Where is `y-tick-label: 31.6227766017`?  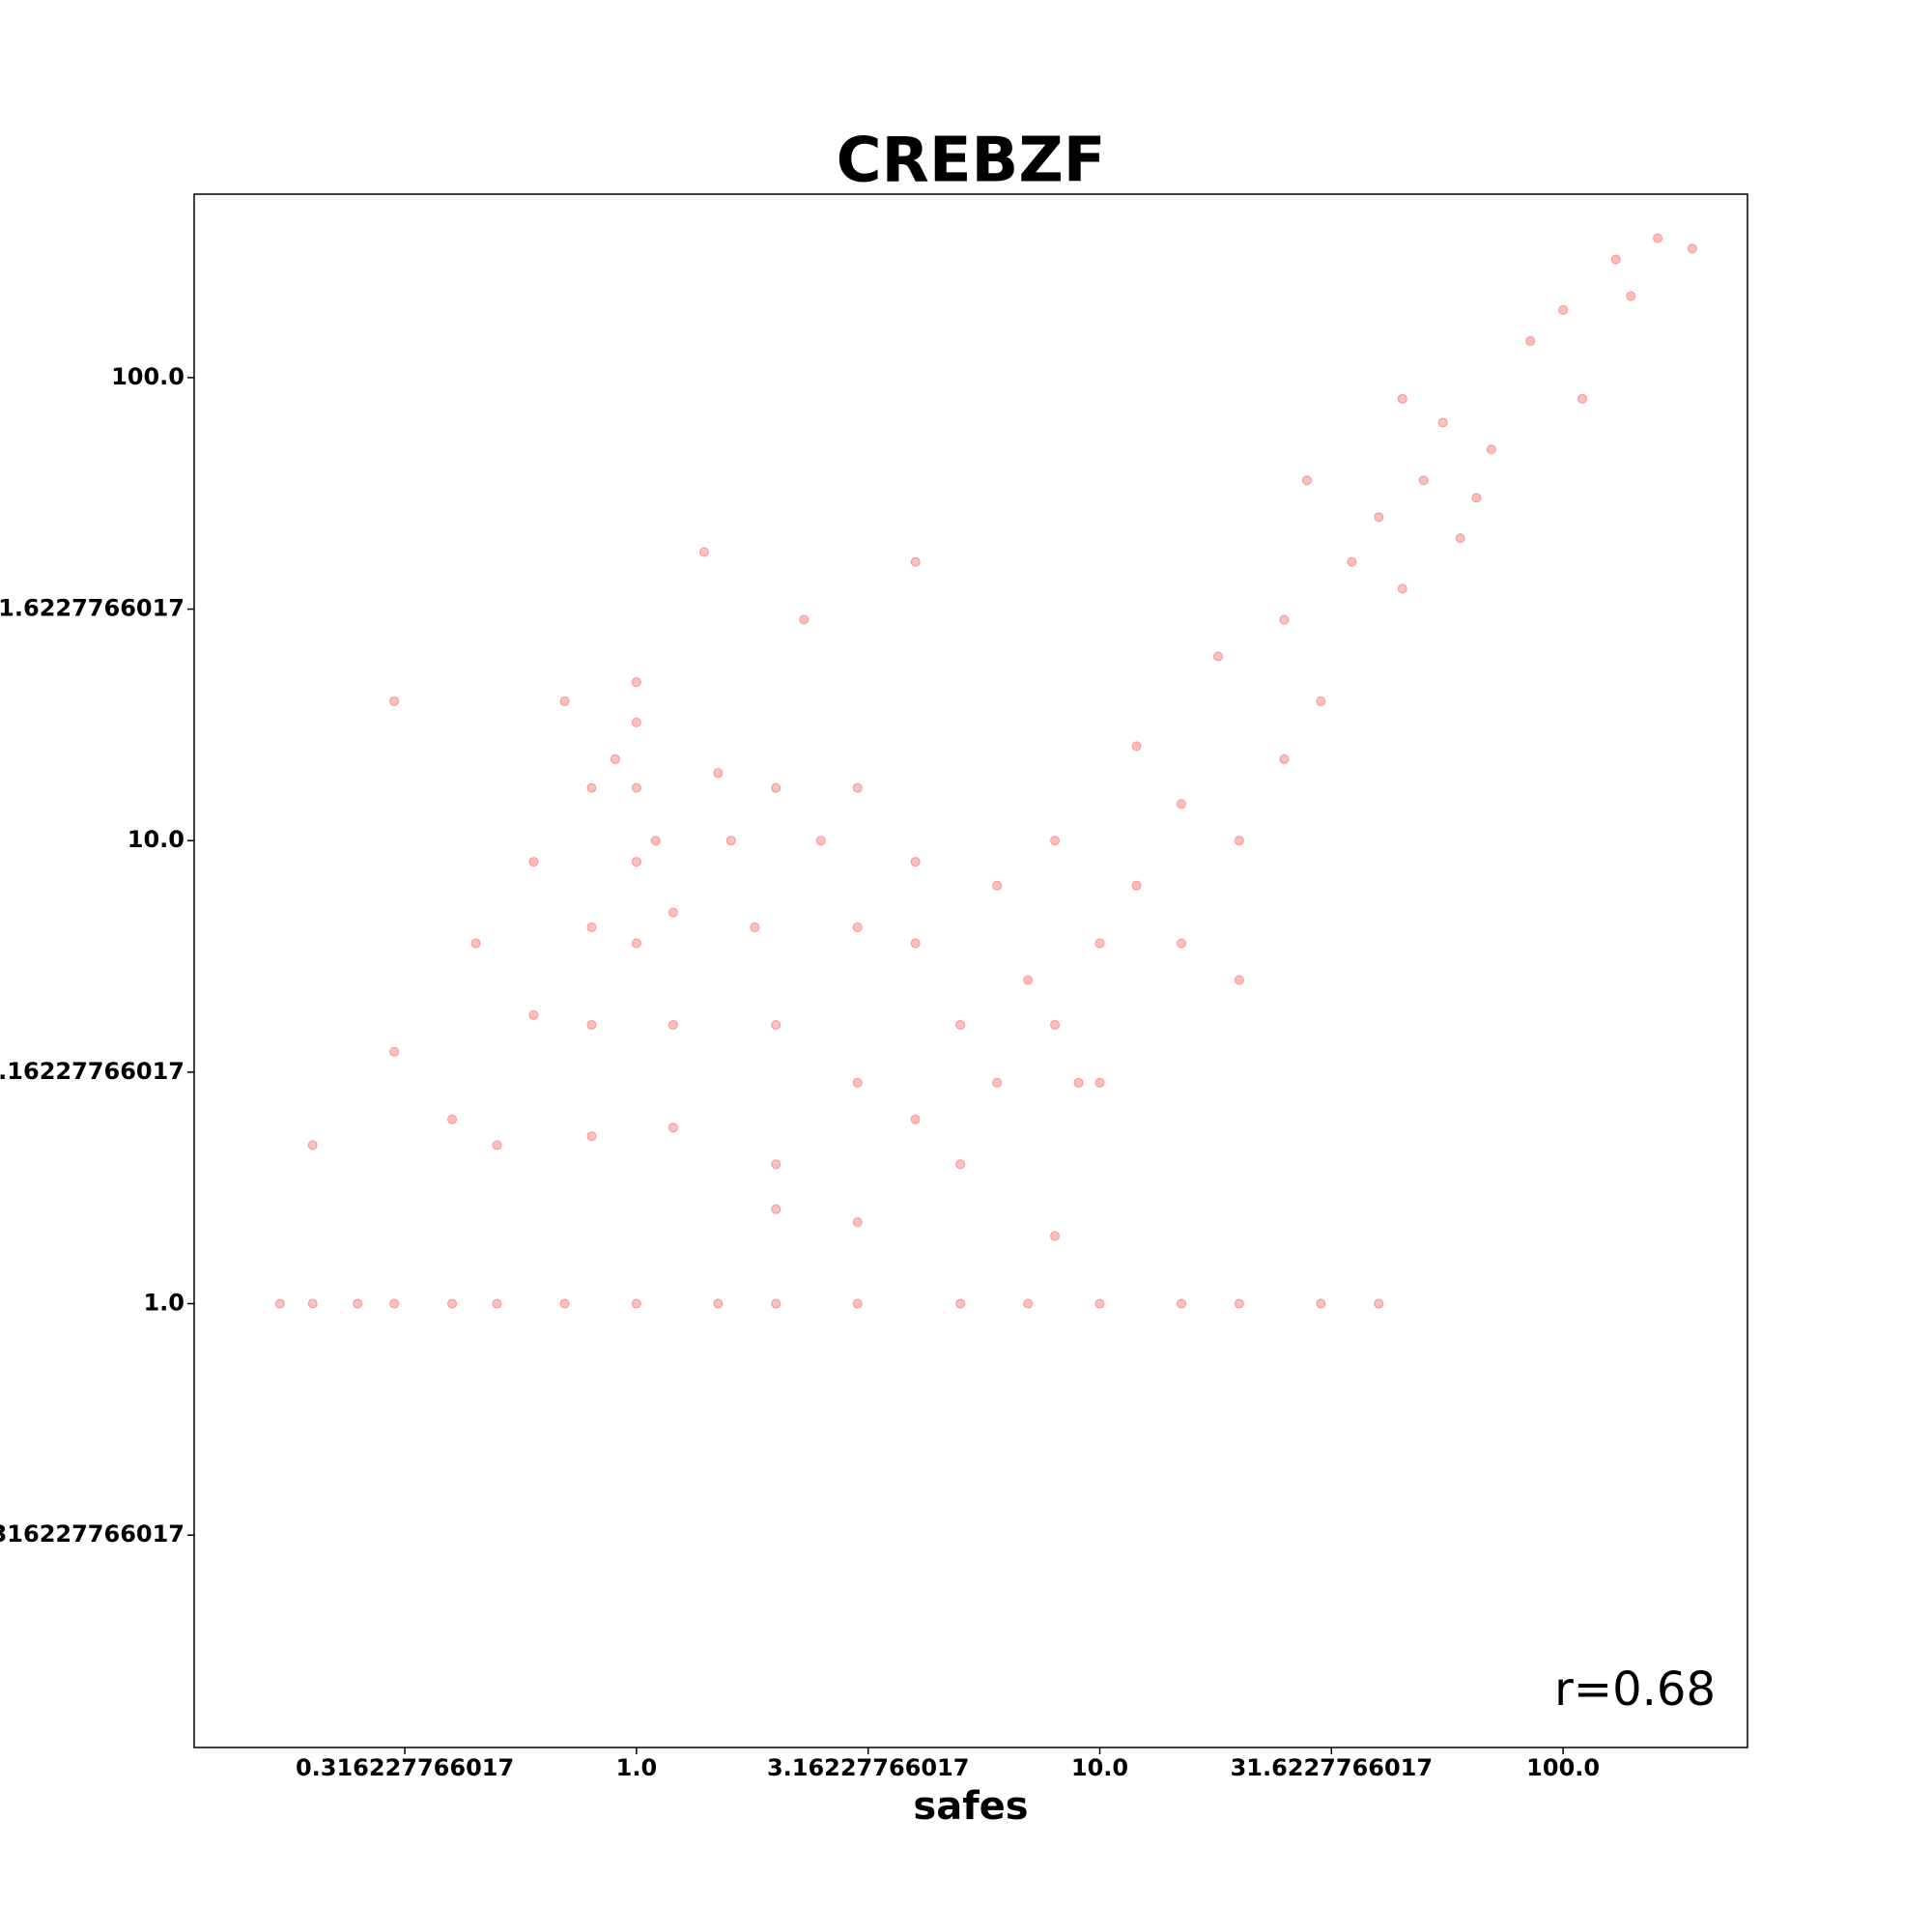 y-tick-label: 31.6227766017 is located at coordinates (92, 608).